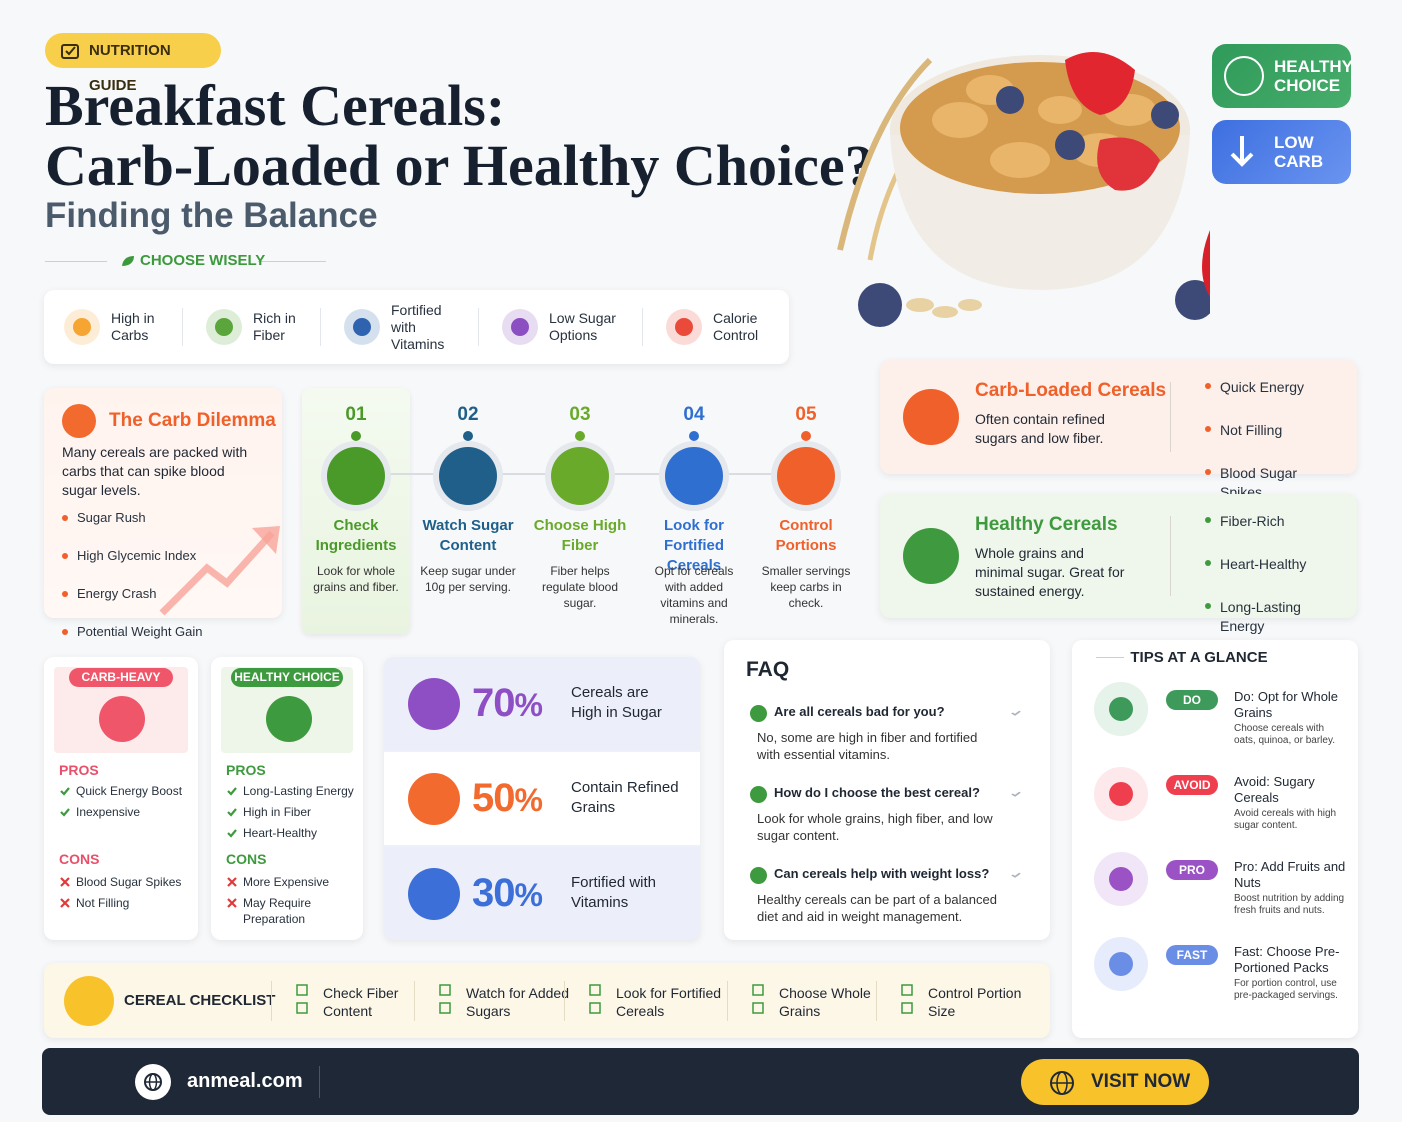 The image size is (1402, 1122). I want to click on type-point: Long-Lasting Energy, so click(1263, 617).